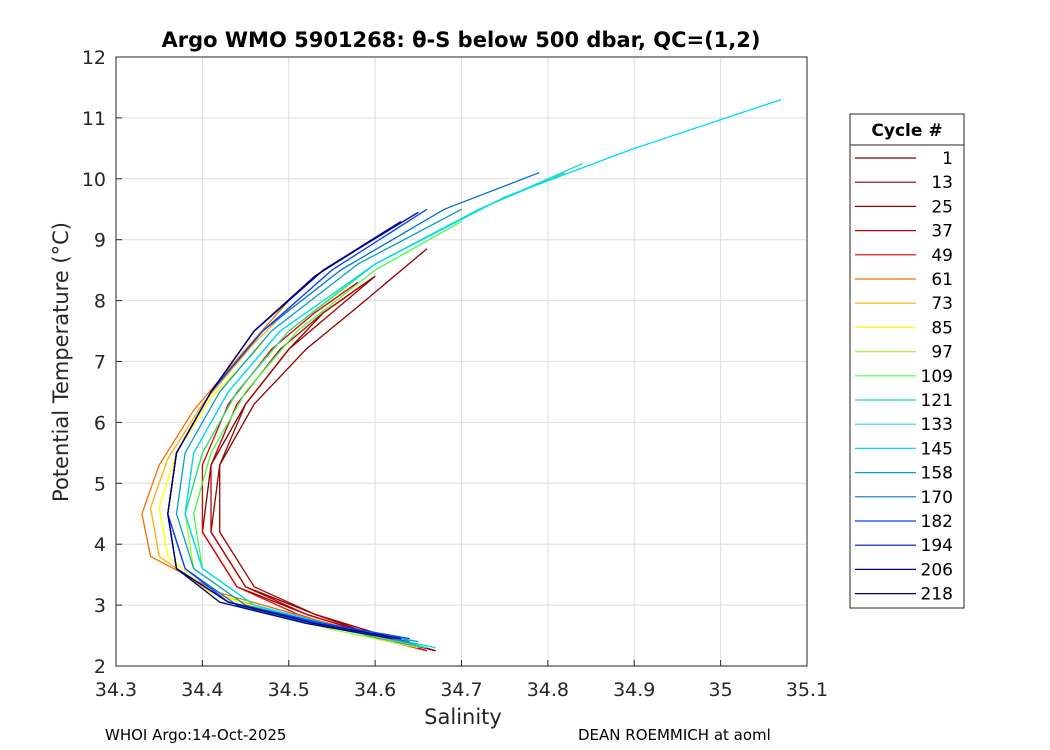 The height and width of the screenshot is (750, 1050). What do you see at coordinates (942, 353) in the screenshot?
I see `legend-label: 97` at bounding box center [942, 353].